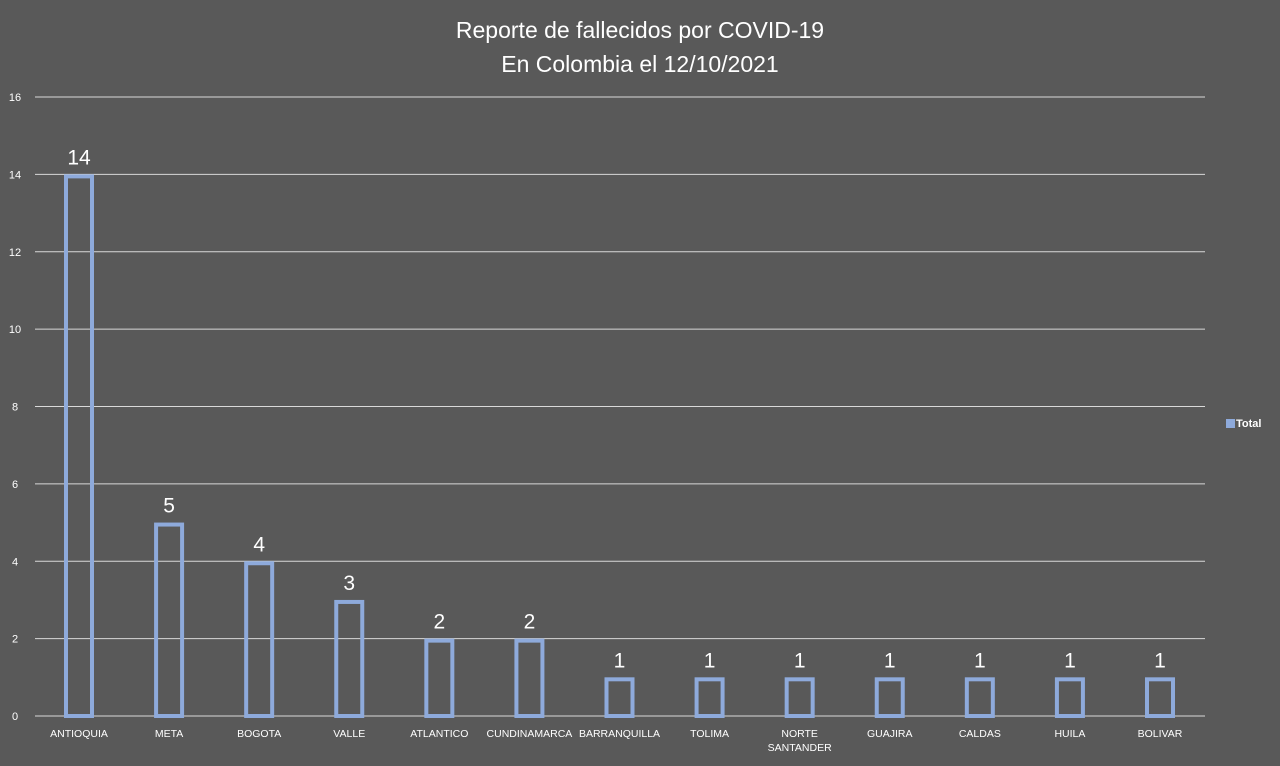 This screenshot has height=766, width=1280. What do you see at coordinates (169, 506) in the screenshot?
I see `data-label: 5` at bounding box center [169, 506].